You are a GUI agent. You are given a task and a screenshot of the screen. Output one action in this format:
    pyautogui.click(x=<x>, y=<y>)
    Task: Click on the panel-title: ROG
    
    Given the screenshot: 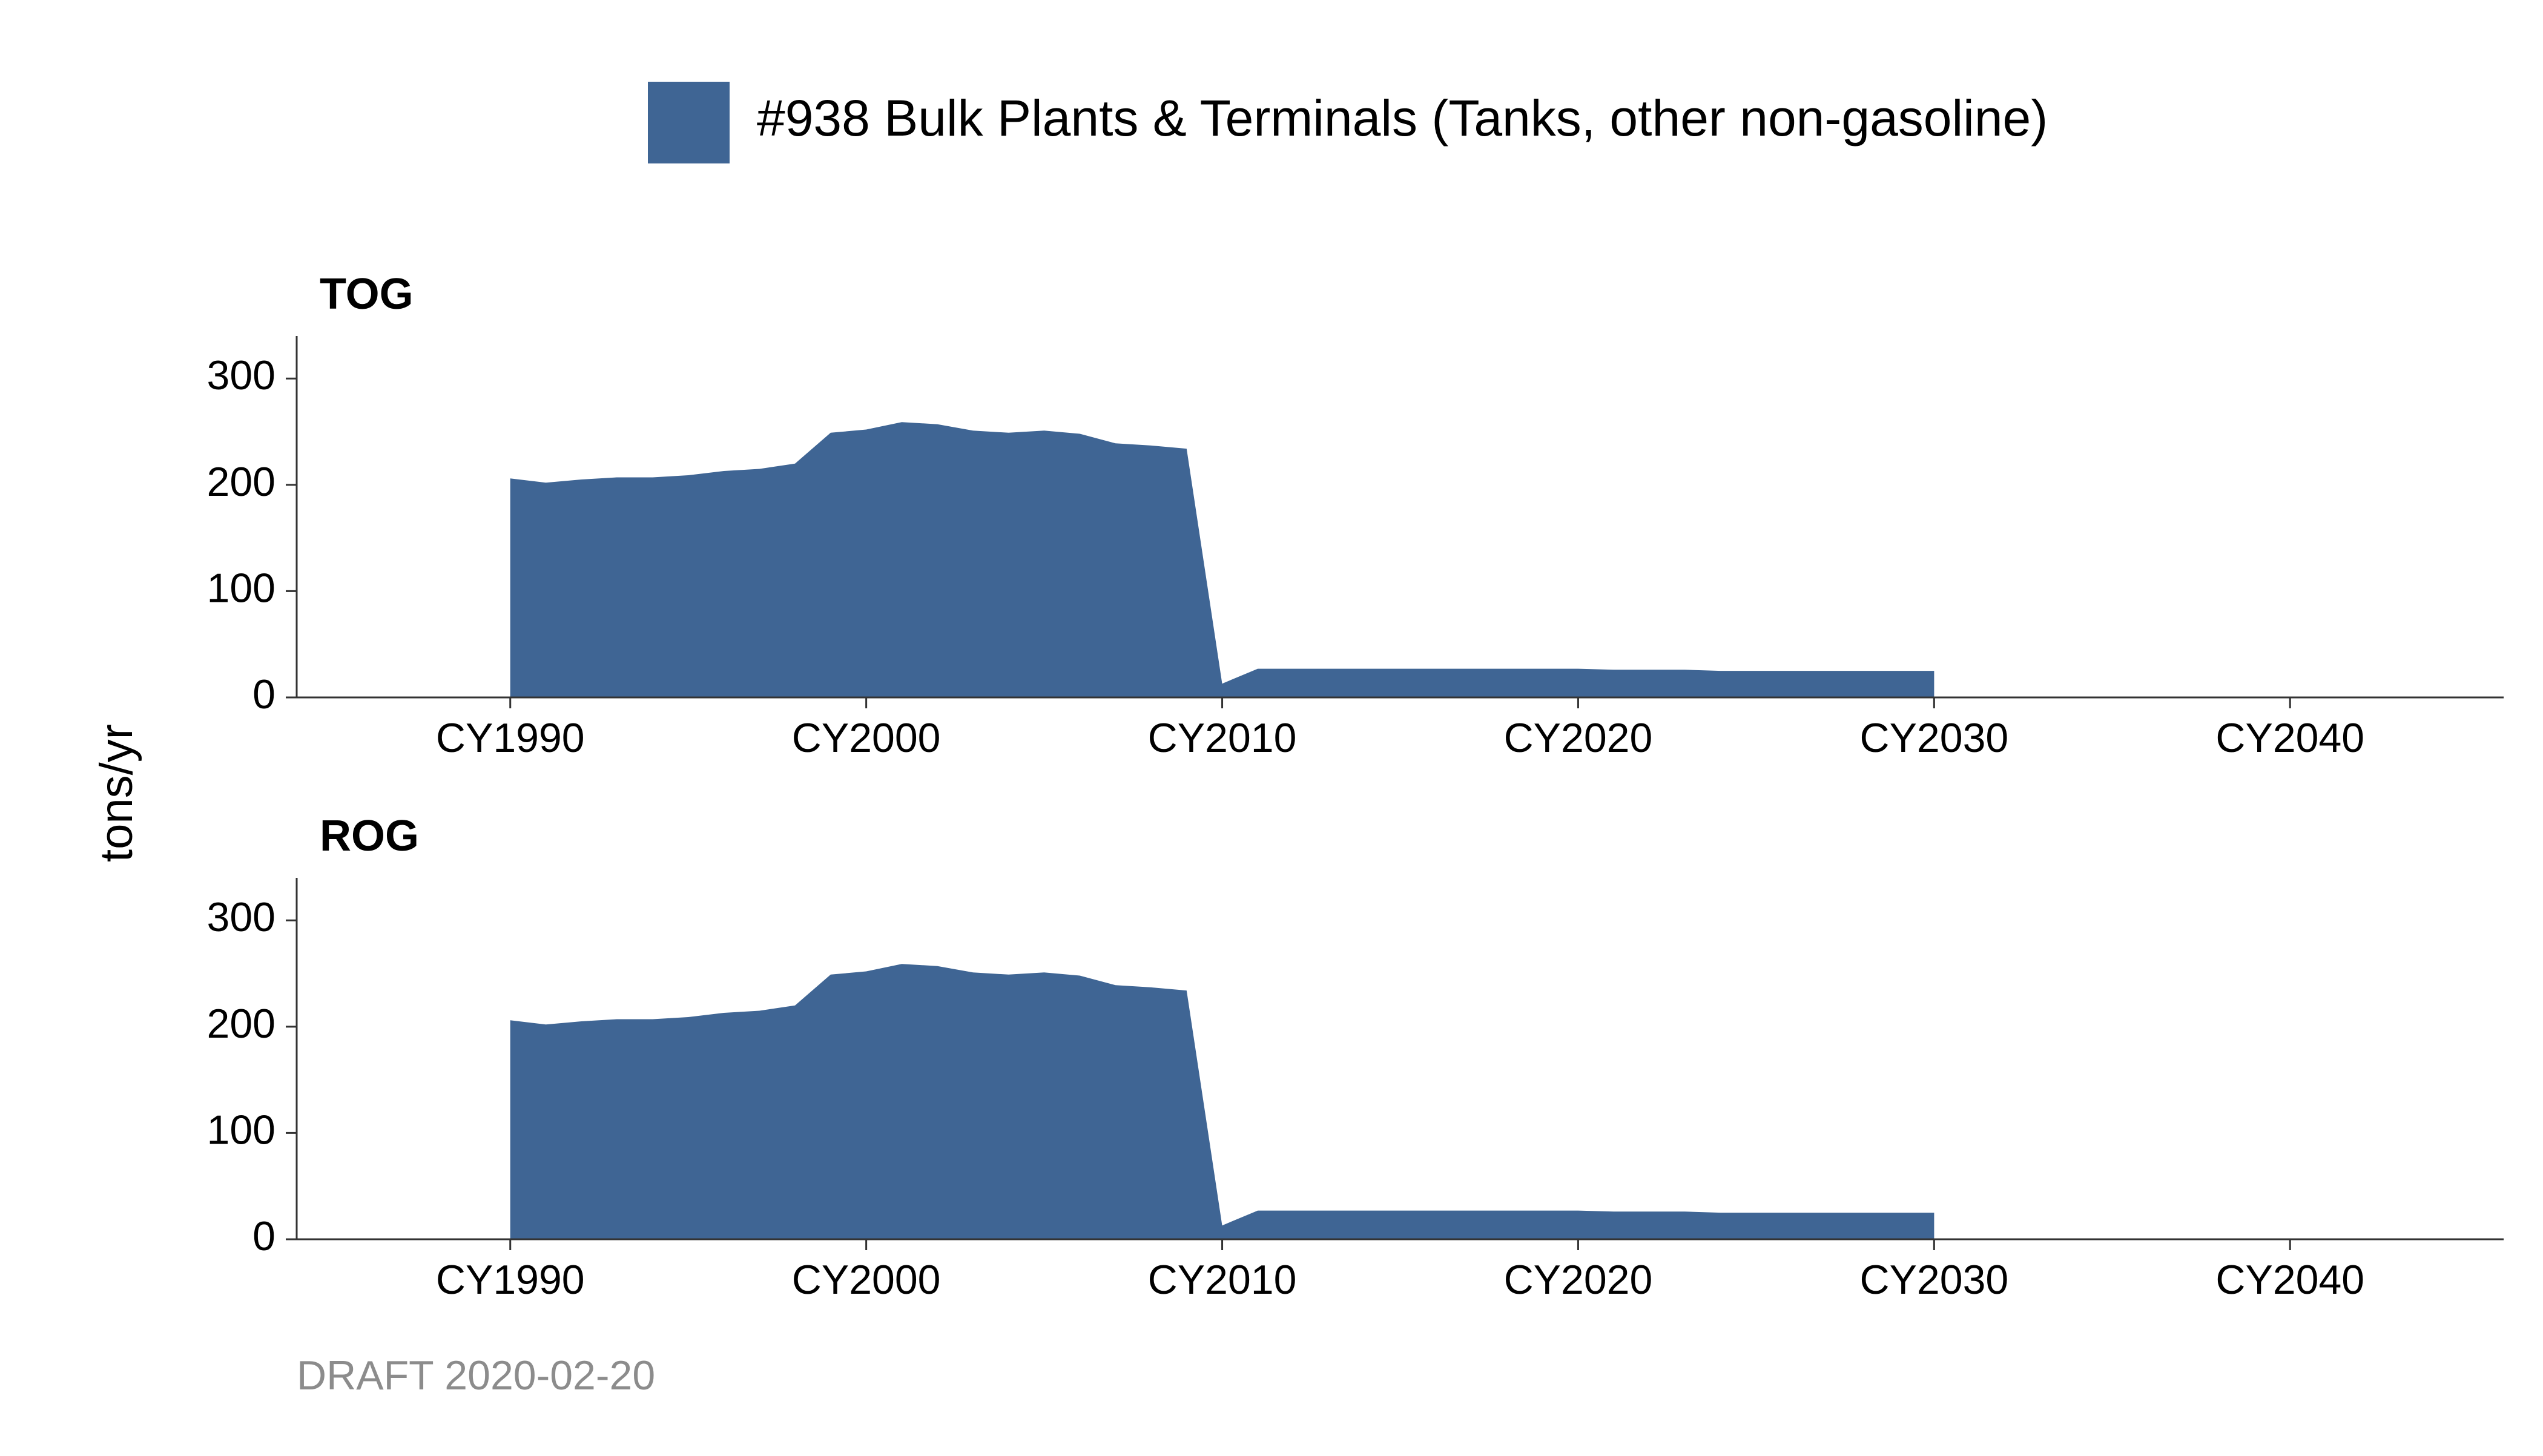 What is the action you would take?
    pyautogui.click(x=370, y=836)
    